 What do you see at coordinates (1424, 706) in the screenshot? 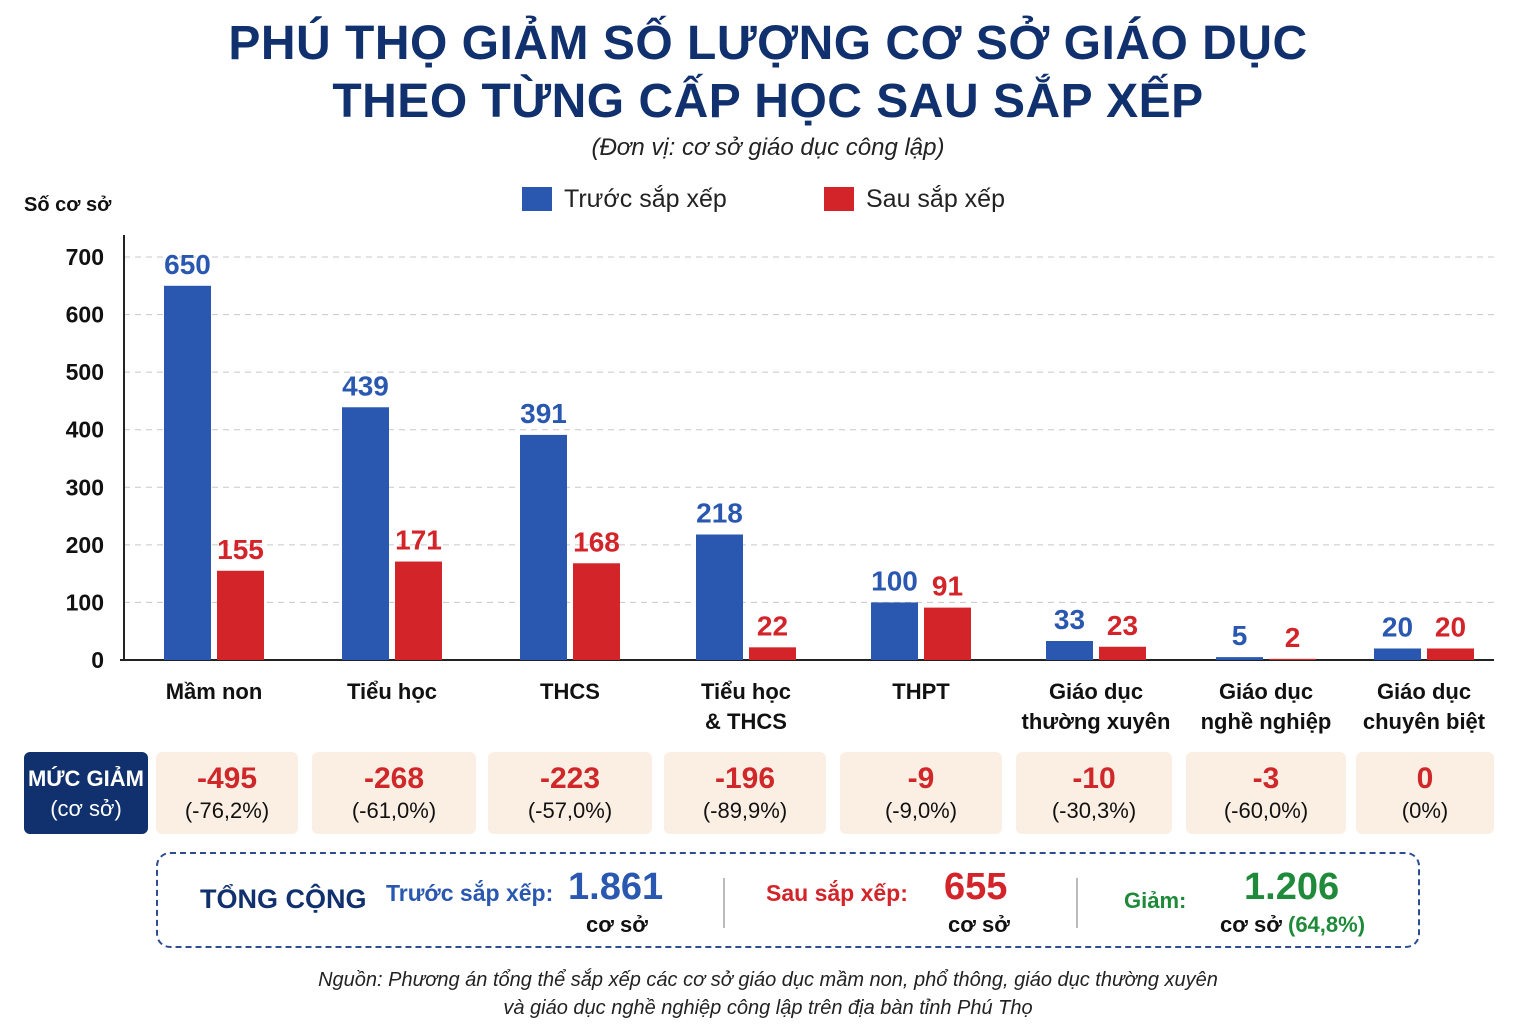
I see `x-tick-label: Giáo dục chuyên biệt` at bounding box center [1424, 706].